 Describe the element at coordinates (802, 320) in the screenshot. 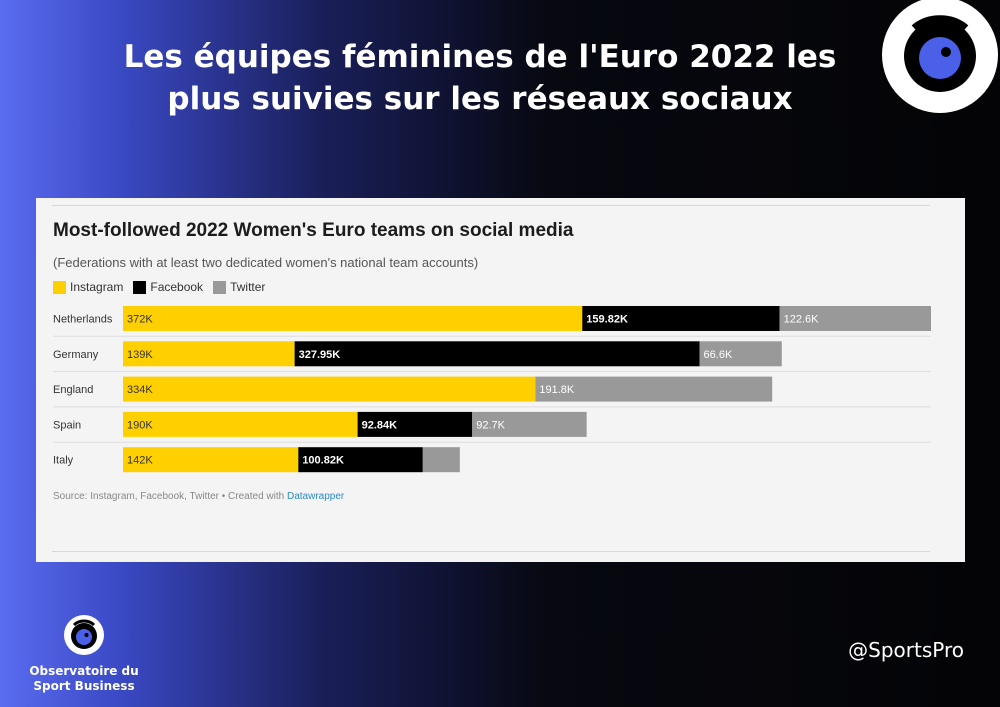

I see `bar-value-label: 122.6K` at that location.